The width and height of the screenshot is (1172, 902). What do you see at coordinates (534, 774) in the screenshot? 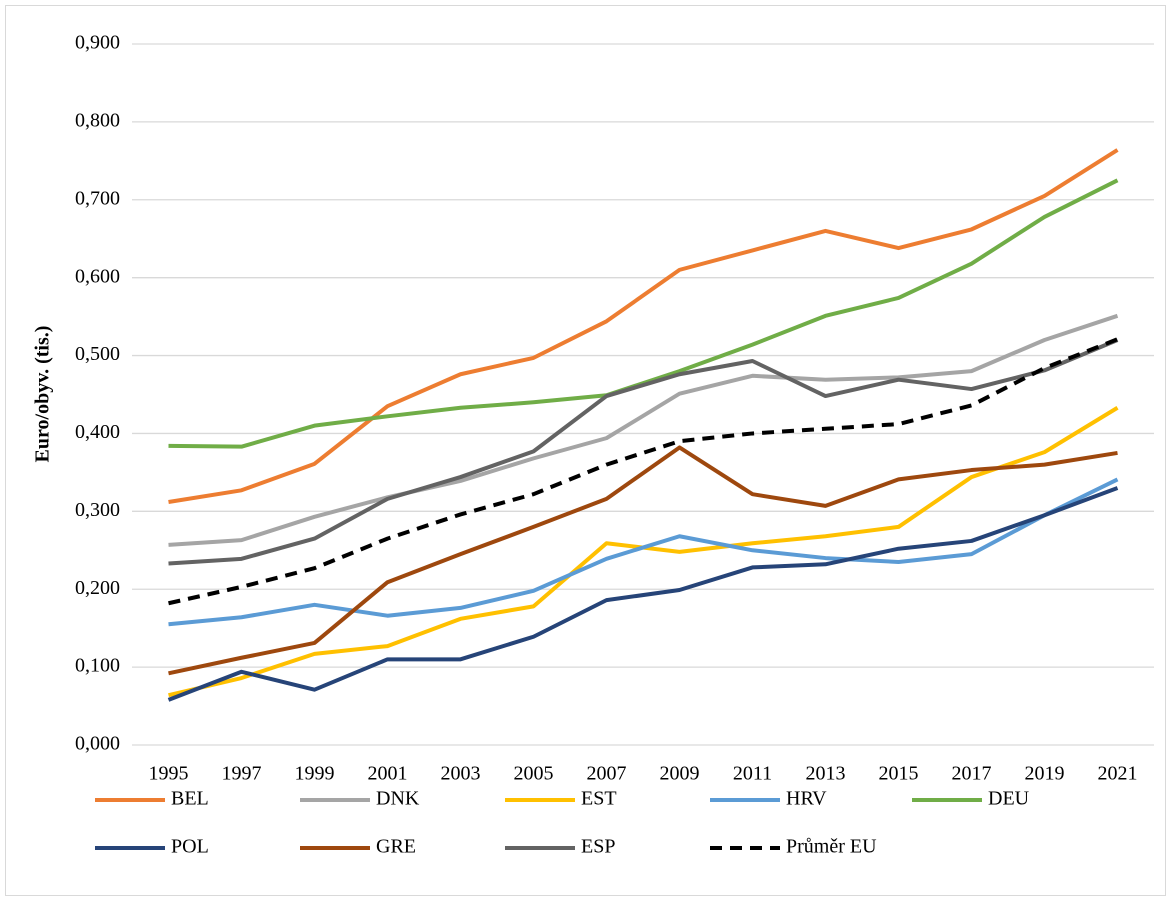
I see `x-tick-label: 2005` at bounding box center [534, 774].